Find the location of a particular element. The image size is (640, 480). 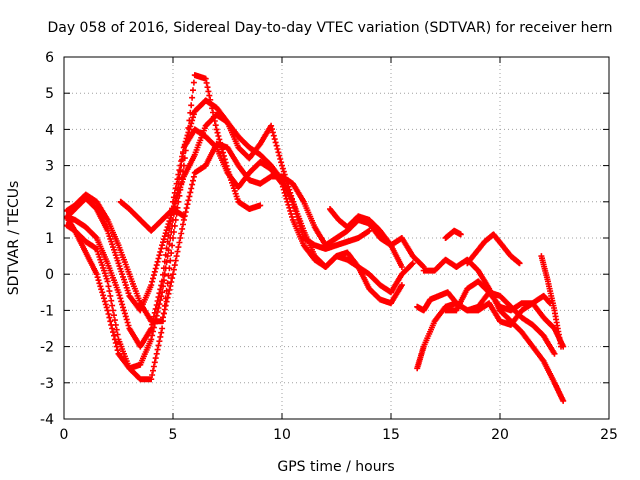

x-tick-label: 0 is located at coordinates (64, 435).